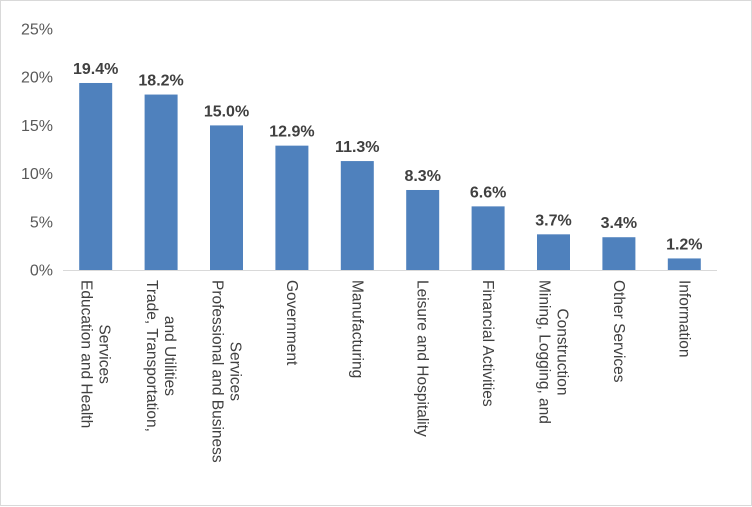 The image size is (752, 507). Describe the element at coordinates (226, 111) in the screenshot. I see `data-label: 15.0%` at that location.